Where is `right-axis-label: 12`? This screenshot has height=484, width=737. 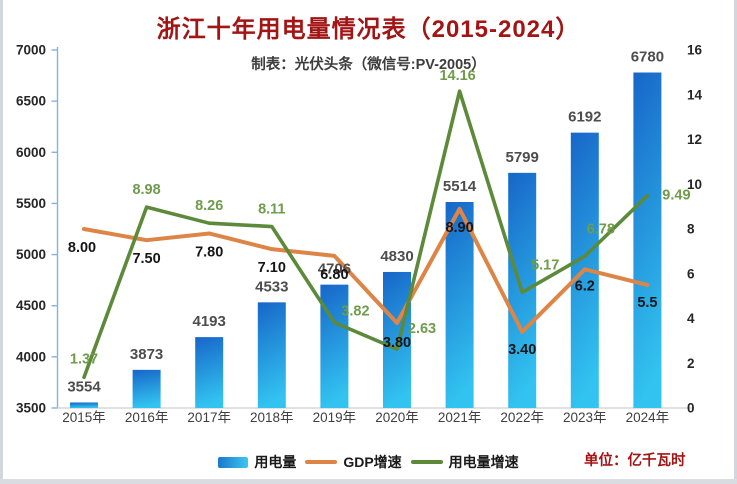 right-axis-label: 12 is located at coordinates (694, 139).